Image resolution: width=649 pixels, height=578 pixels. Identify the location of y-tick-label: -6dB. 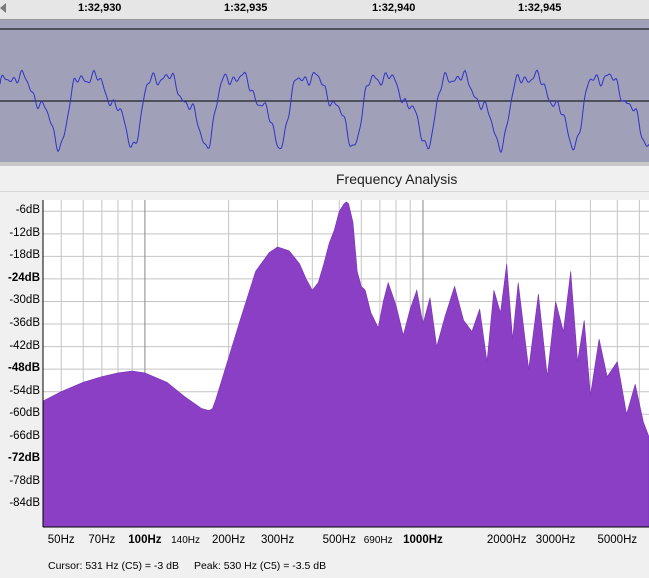
(27, 210).